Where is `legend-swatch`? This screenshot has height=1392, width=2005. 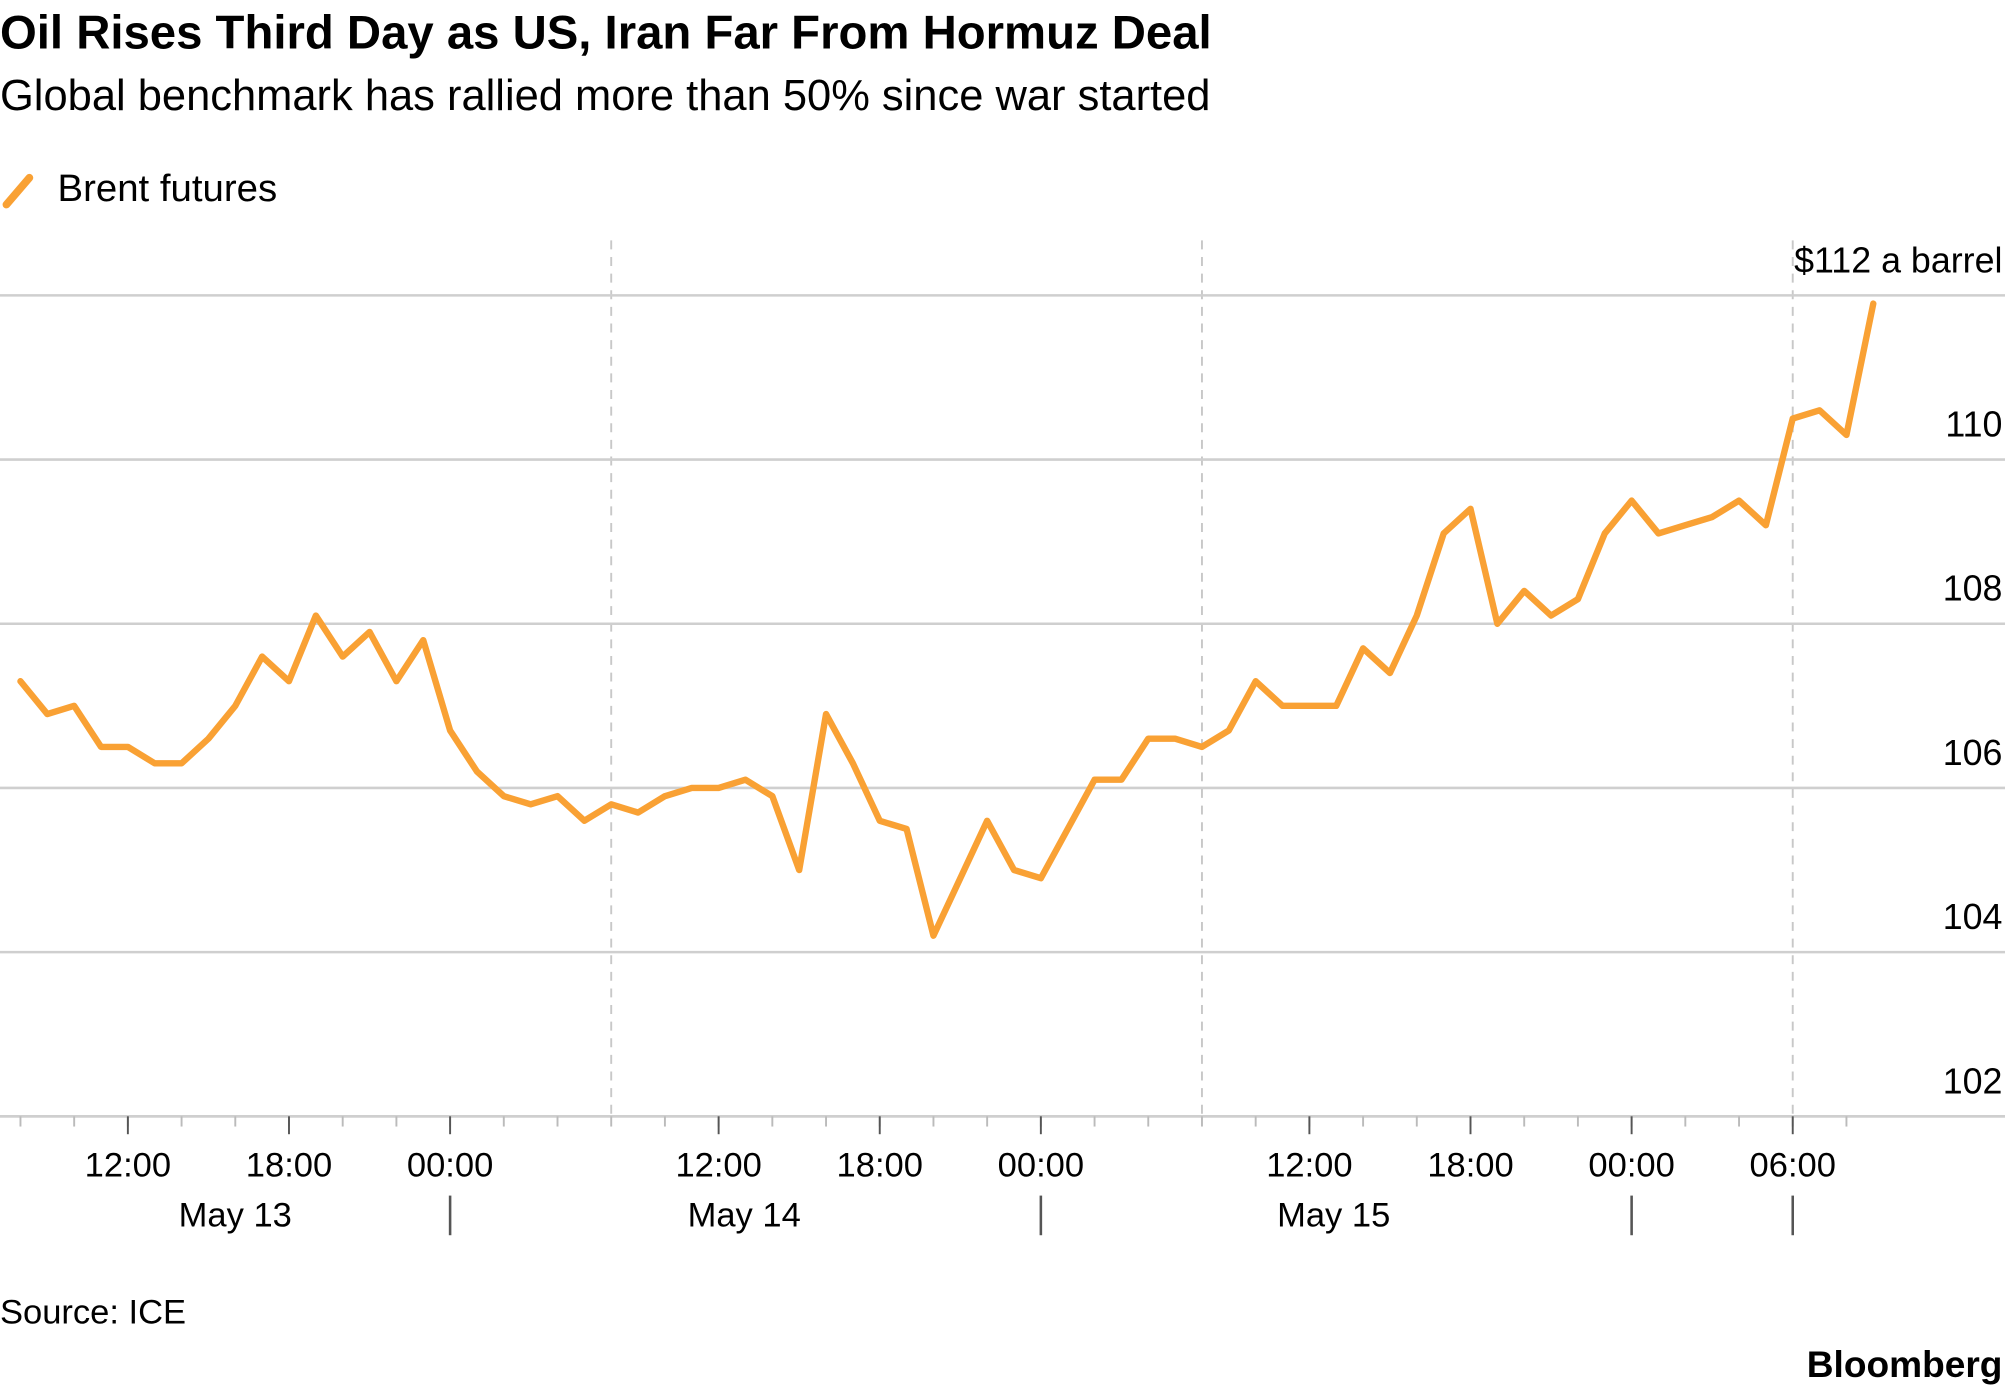 legend-swatch is located at coordinates (18, 191).